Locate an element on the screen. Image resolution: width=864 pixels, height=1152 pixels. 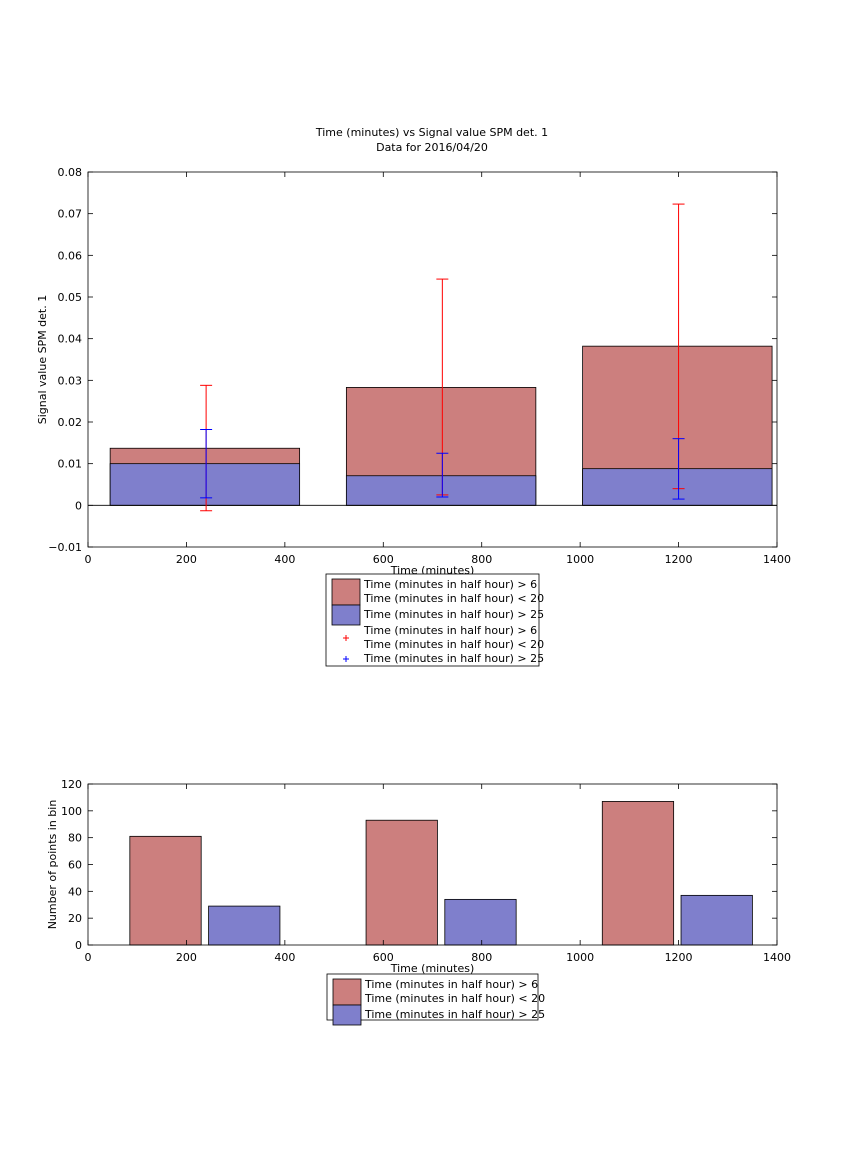
y-tick-label: 120 is located at coordinates (71, 784).